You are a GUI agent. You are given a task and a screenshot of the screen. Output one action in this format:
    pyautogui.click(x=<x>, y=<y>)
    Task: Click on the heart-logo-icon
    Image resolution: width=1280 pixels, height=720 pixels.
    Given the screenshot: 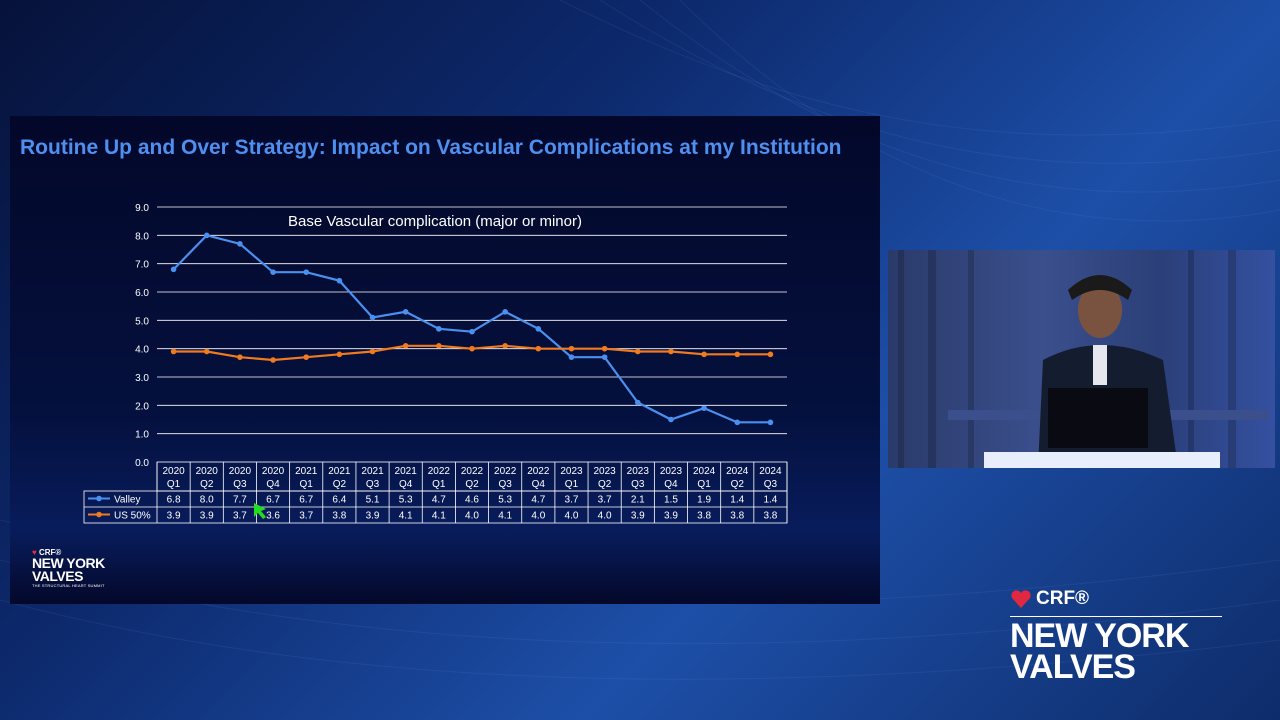 What is the action you would take?
    pyautogui.click(x=1021, y=599)
    